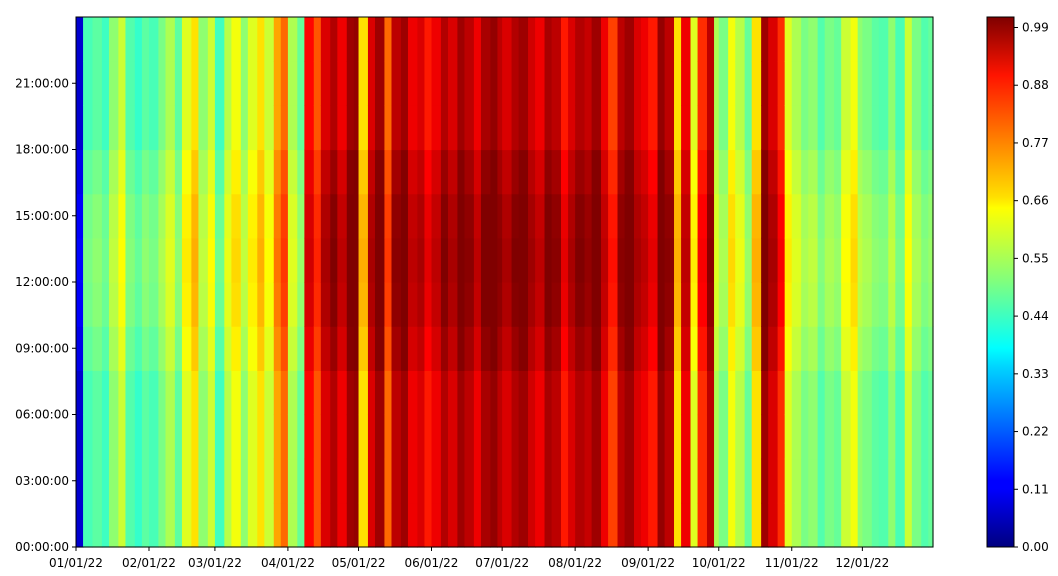 The image size is (1058, 576). Describe the element at coordinates (42, 481) in the screenshot. I see `y-tick-label: 03:00:00` at that location.